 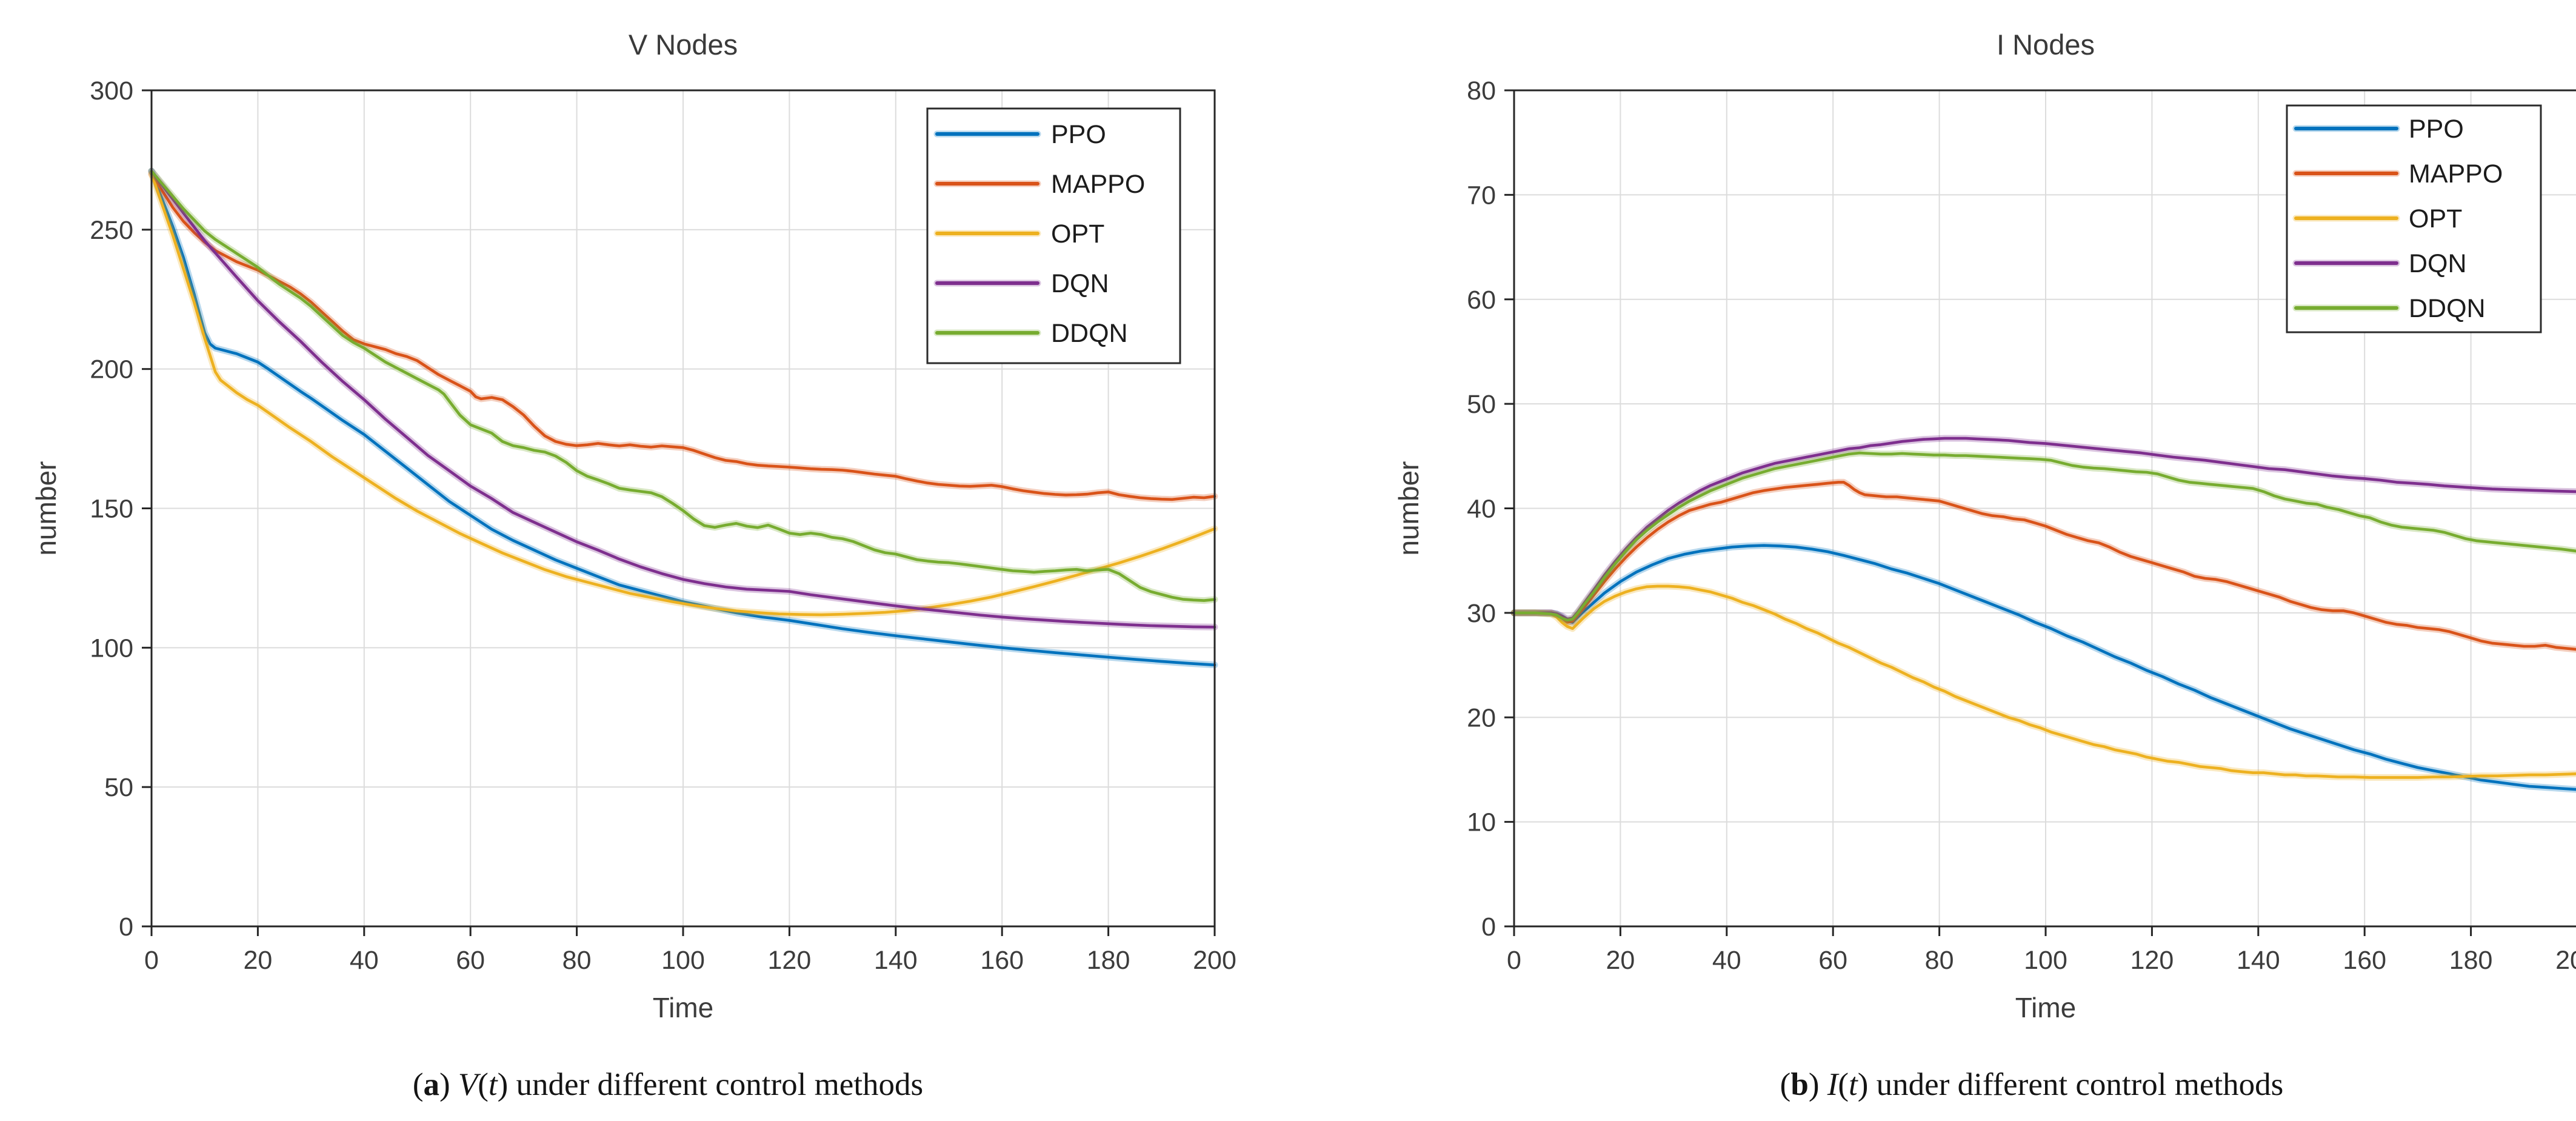 I want to click on series-line-PPO, so click(x=2044, y=668).